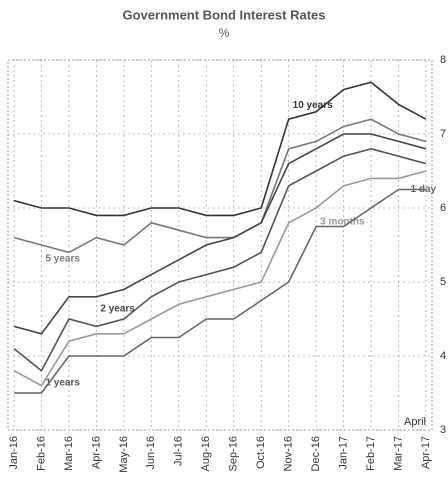  I want to click on x-tick-label: May-16, so click(124, 454).